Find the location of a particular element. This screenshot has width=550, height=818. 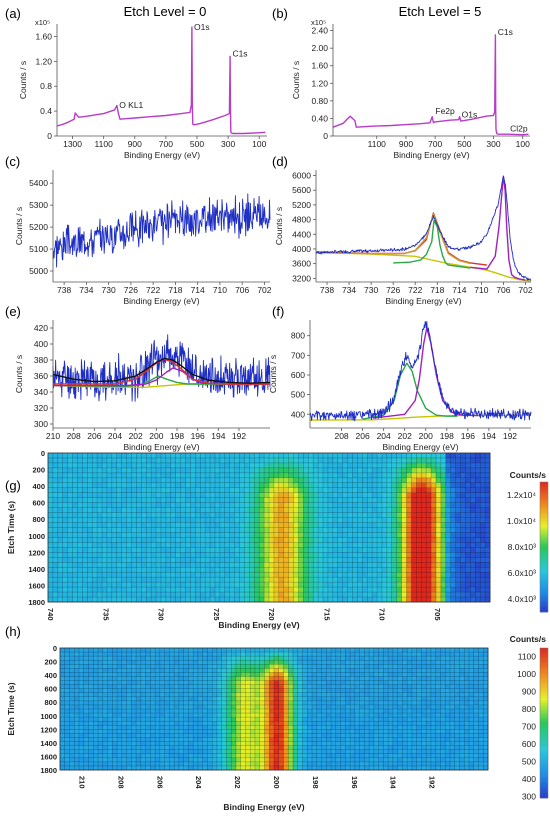

x-tick-label: 718 is located at coordinates (175, 290).